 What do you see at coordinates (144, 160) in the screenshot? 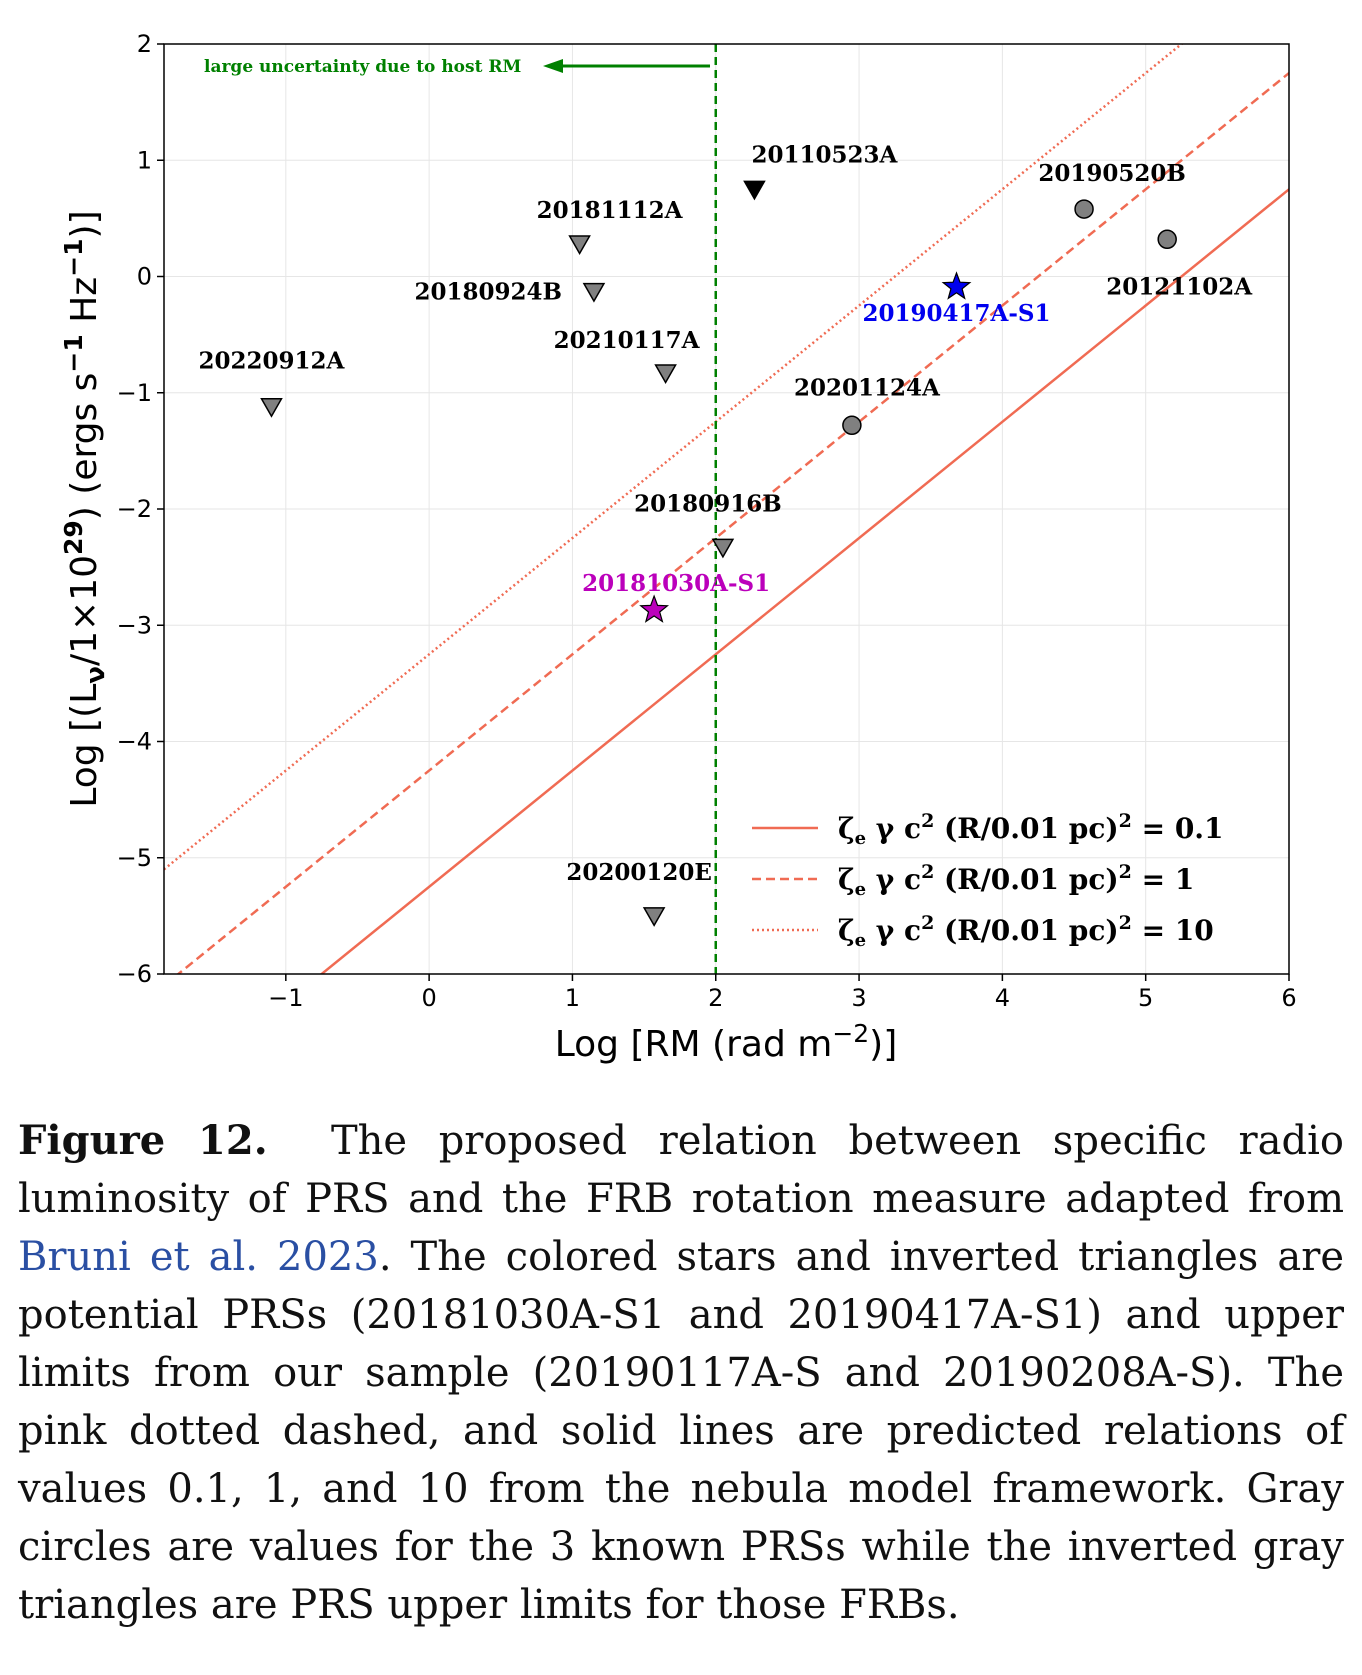
I see `y-tick-label: 1` at bounding box center [144, 160].